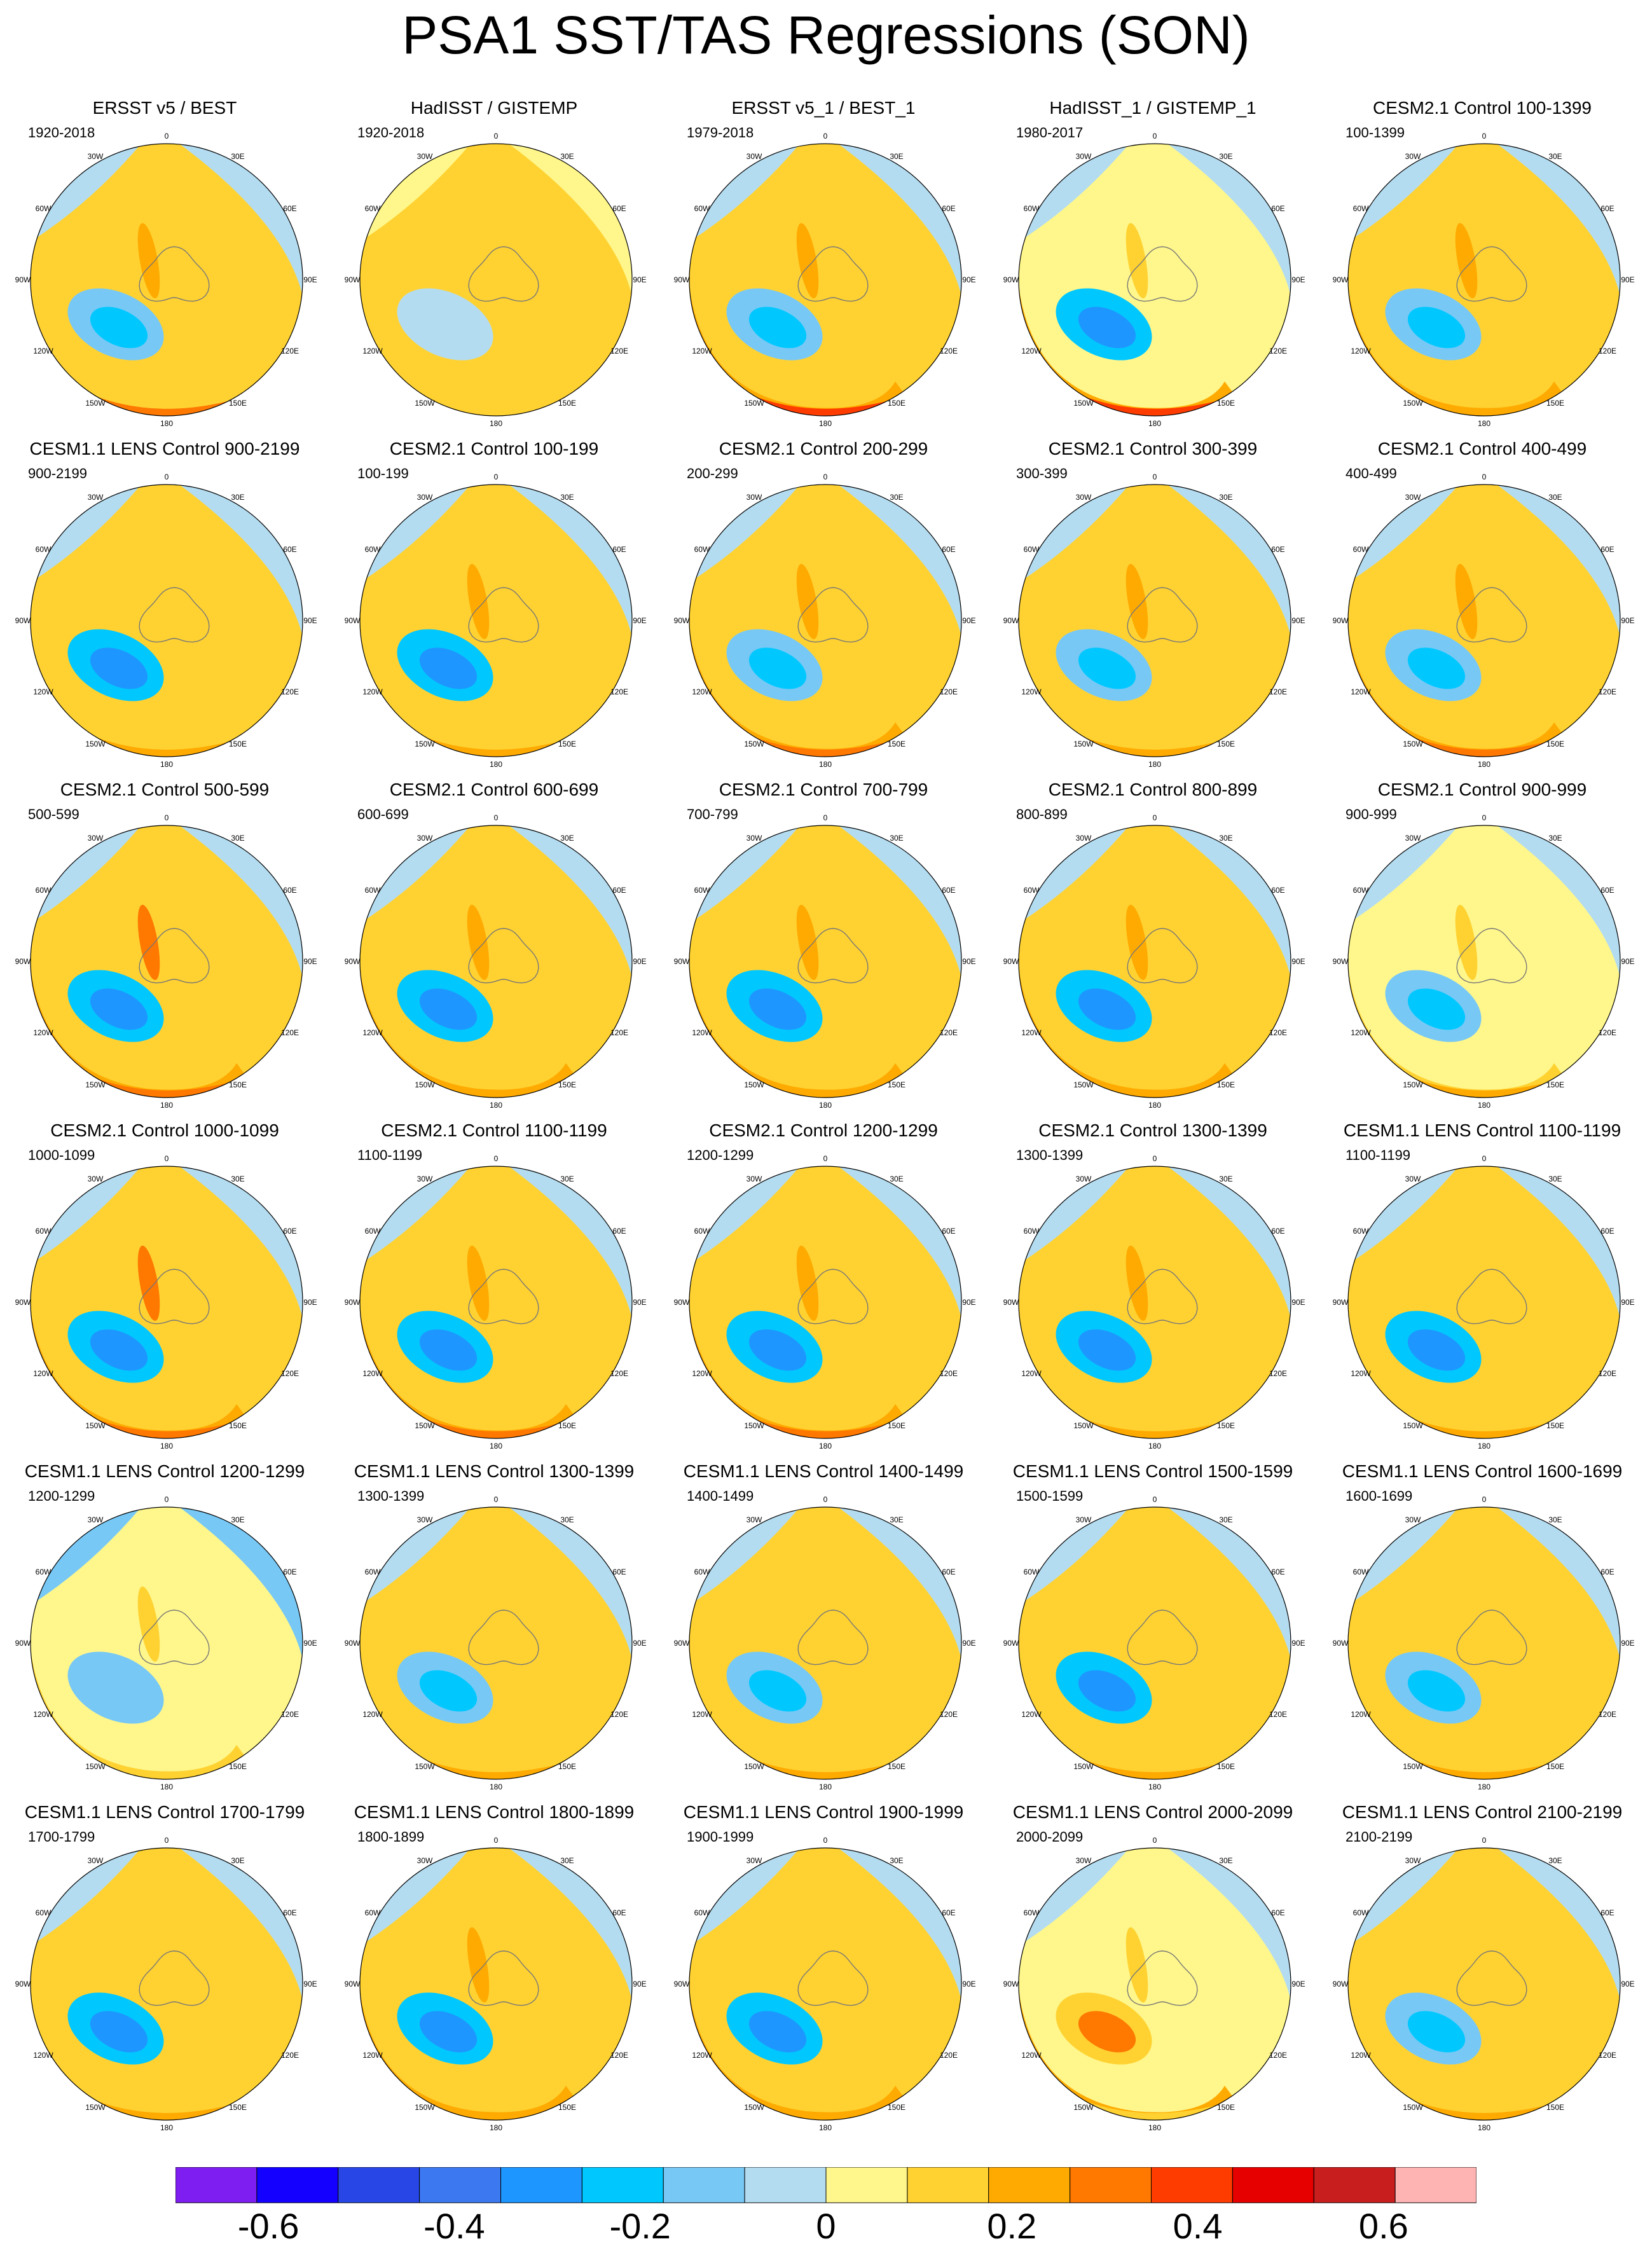 This screenshot has width=1652, height=2246. Describe the element at coordinates (164, 1812) in the screenshot. I see `panel-title: CESM1.1 LENS Control 1700-1799` at that location.